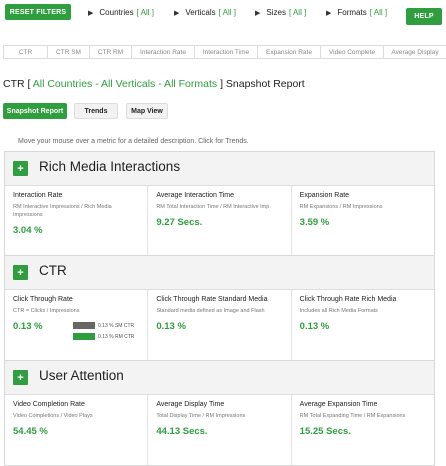 The image size is (446, 466). I want to click on trends-button: Trends, so click(96, 111).